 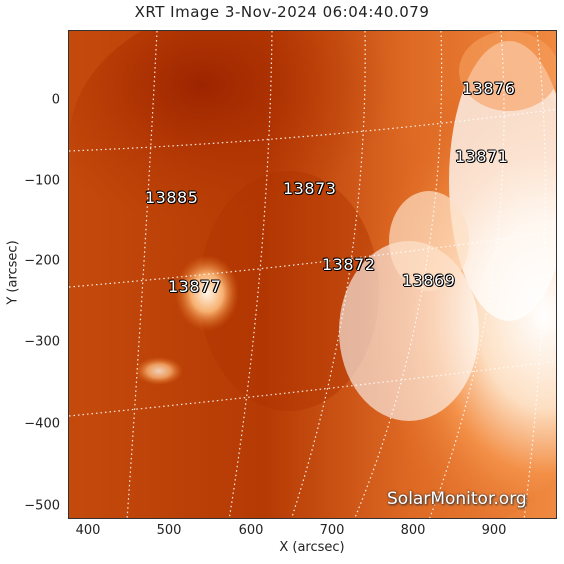 What do you see at coordinates (251, 530) in the screenshot?
I see `x-tick: 600` at bounding box center [251, 530].